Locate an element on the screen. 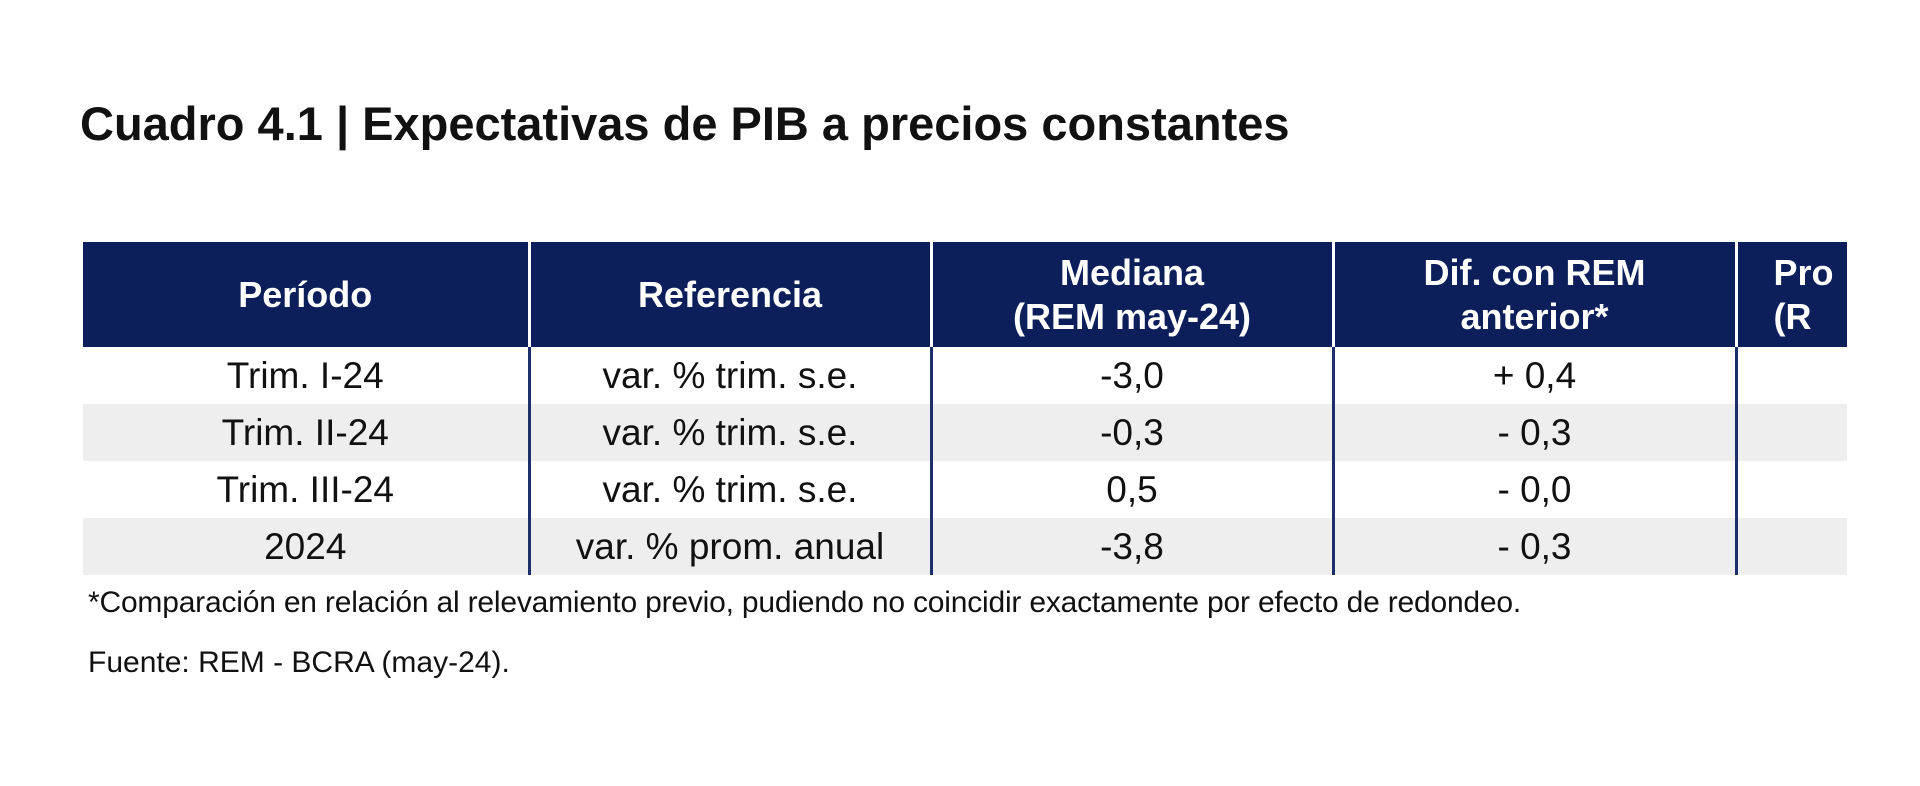  source: Fuente: REM - BCRA (may-24). is located at coordinates (299, 662).